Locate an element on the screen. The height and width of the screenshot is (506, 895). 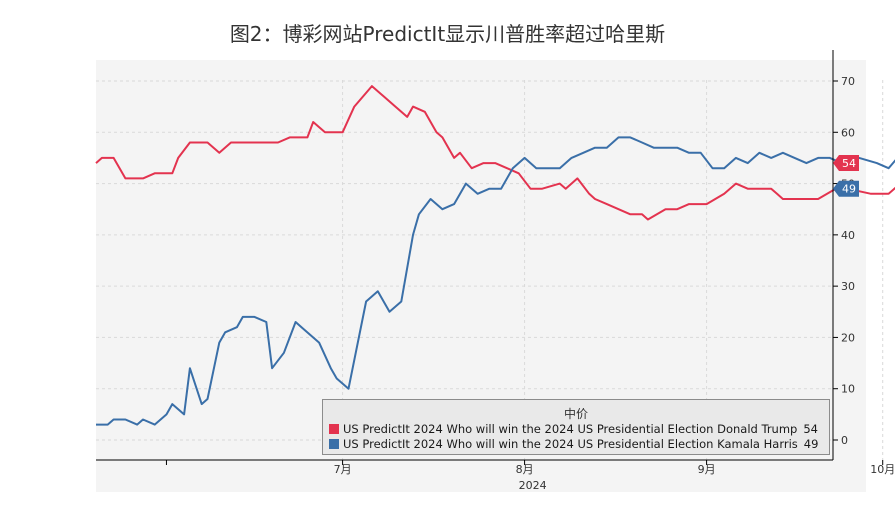
y-tick-label: 40 is located at coordinates (848, 235).